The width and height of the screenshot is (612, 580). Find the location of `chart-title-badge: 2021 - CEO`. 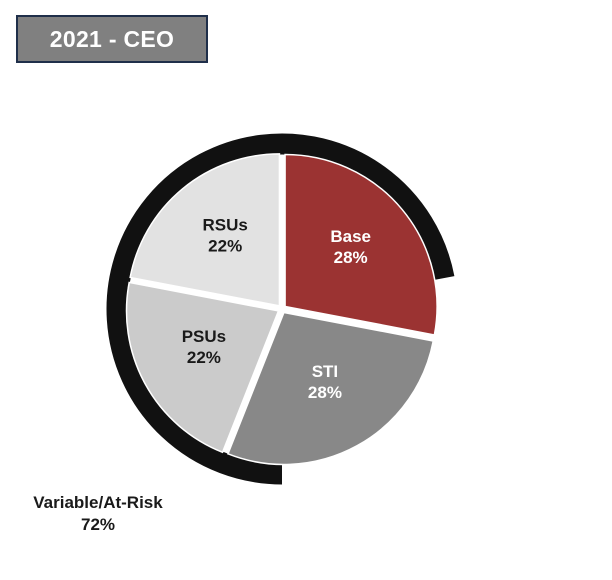

chart-title-badge: 2021 - CEO is located at coordinates (112, 39).